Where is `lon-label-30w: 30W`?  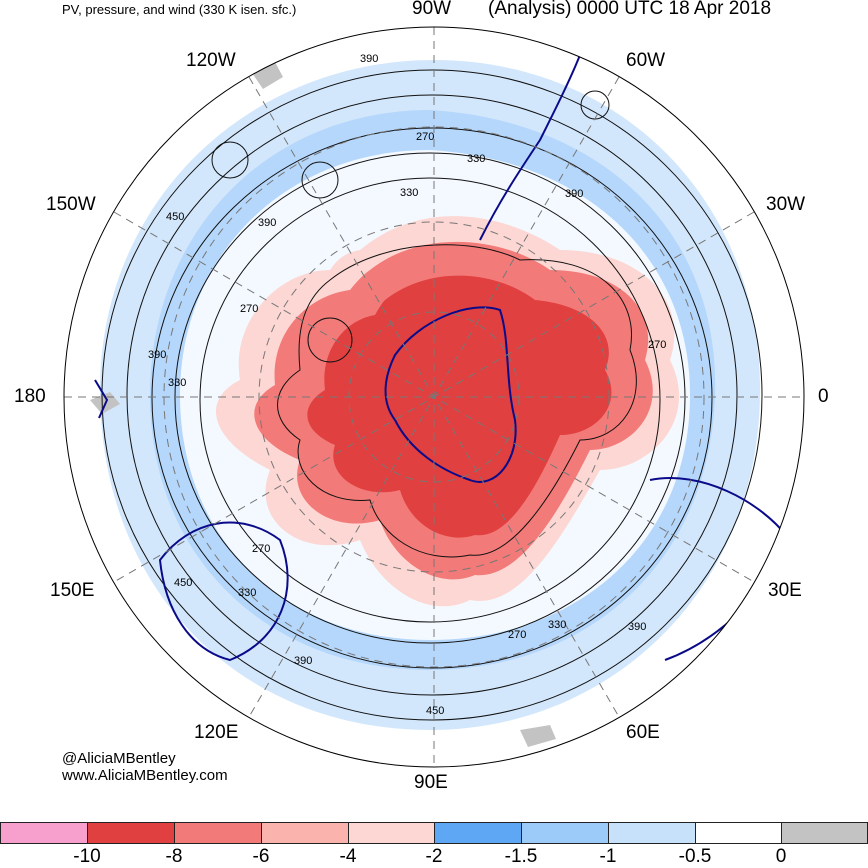
lon-label-30w: 30W is located at coordinates (786, 204).